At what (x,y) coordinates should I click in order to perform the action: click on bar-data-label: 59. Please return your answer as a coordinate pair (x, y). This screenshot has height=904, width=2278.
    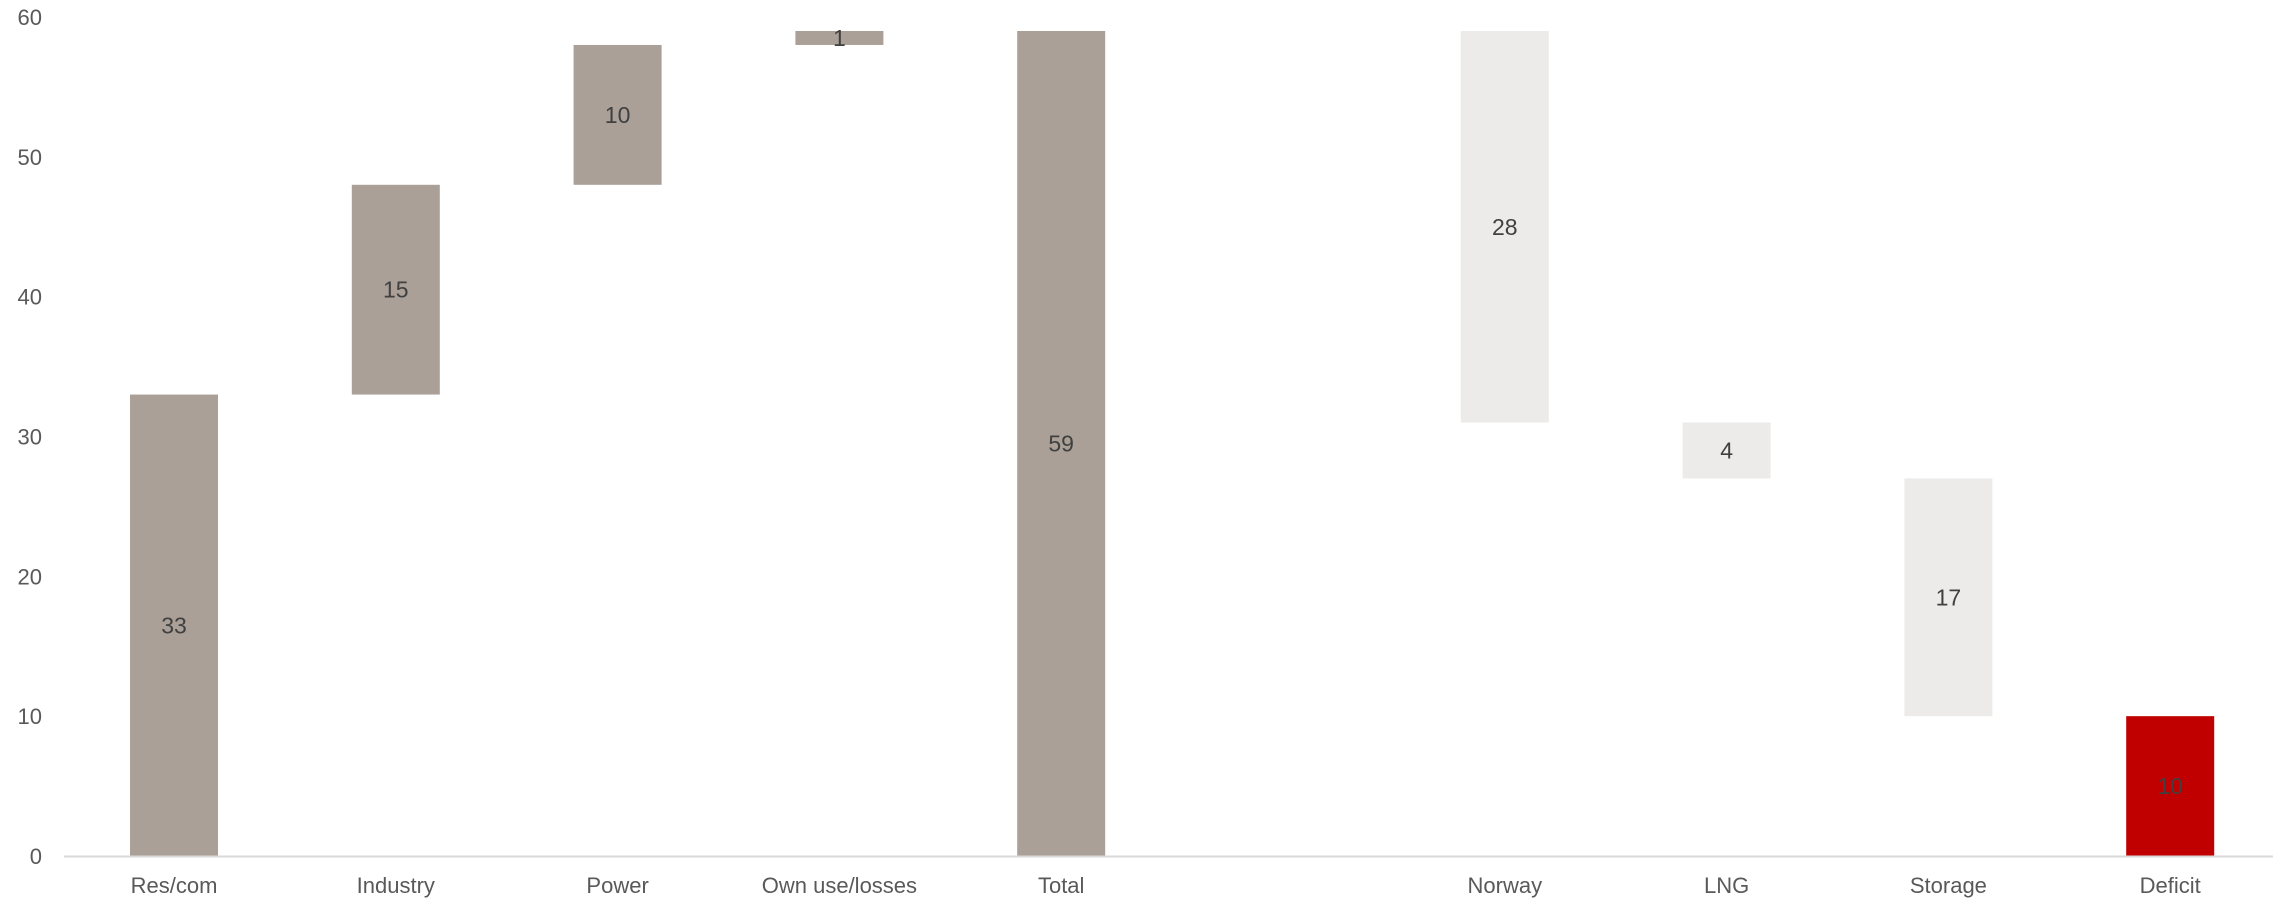
    Looking at the image, I should click on (1061, 443).